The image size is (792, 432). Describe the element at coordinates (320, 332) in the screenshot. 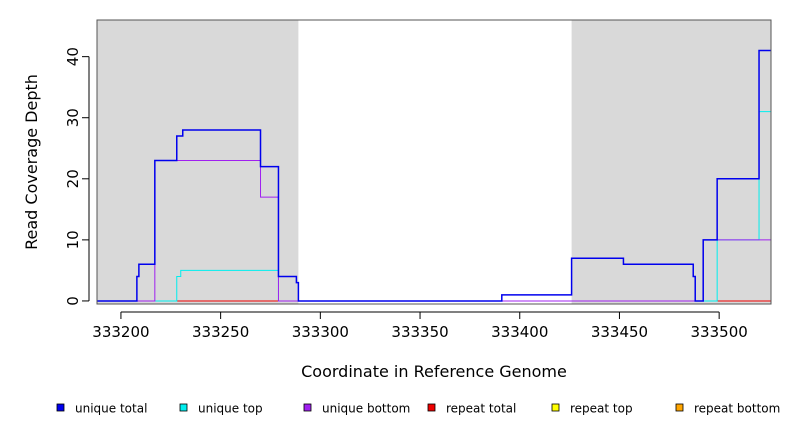

I see `x-tick-label: 333300` at that location.